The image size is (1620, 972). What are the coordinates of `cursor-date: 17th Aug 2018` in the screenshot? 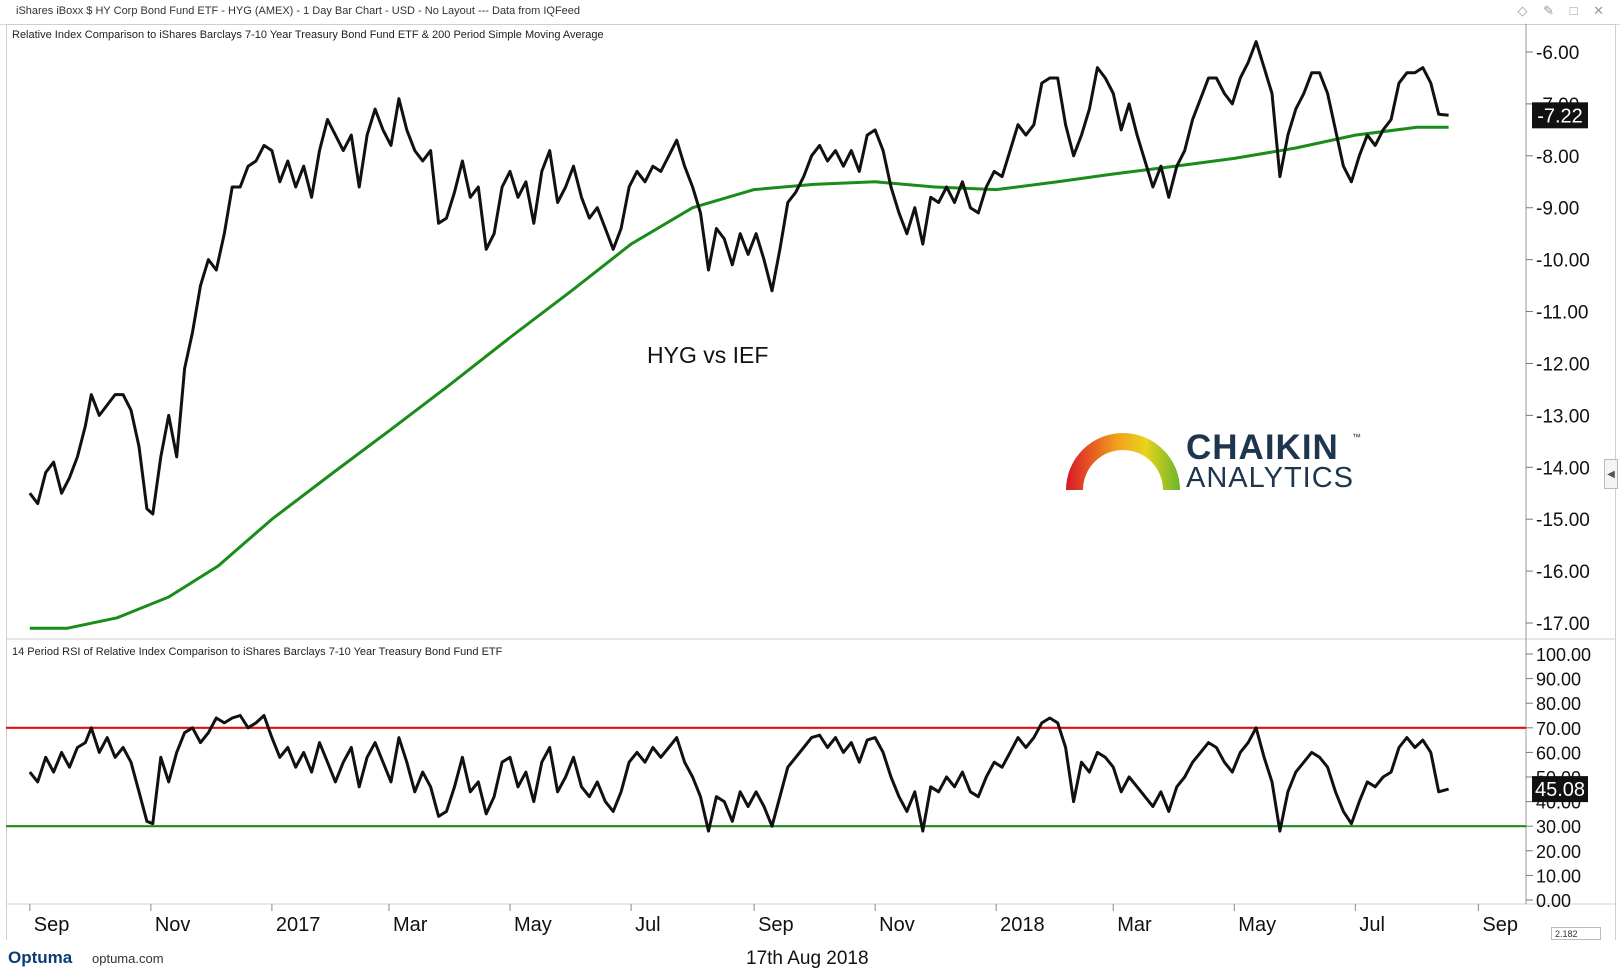 It's located at (807, 958).